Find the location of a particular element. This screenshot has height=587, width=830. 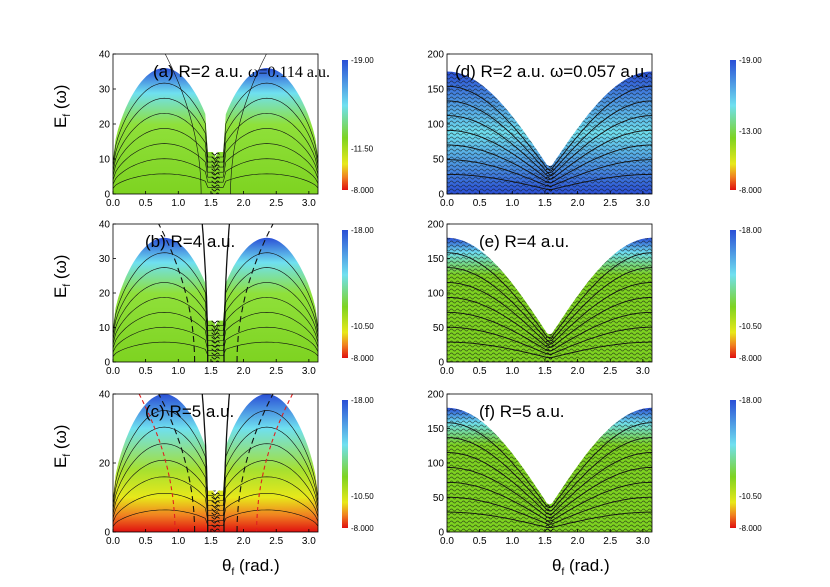

center-interference-d is located at coordinates (549, 180).